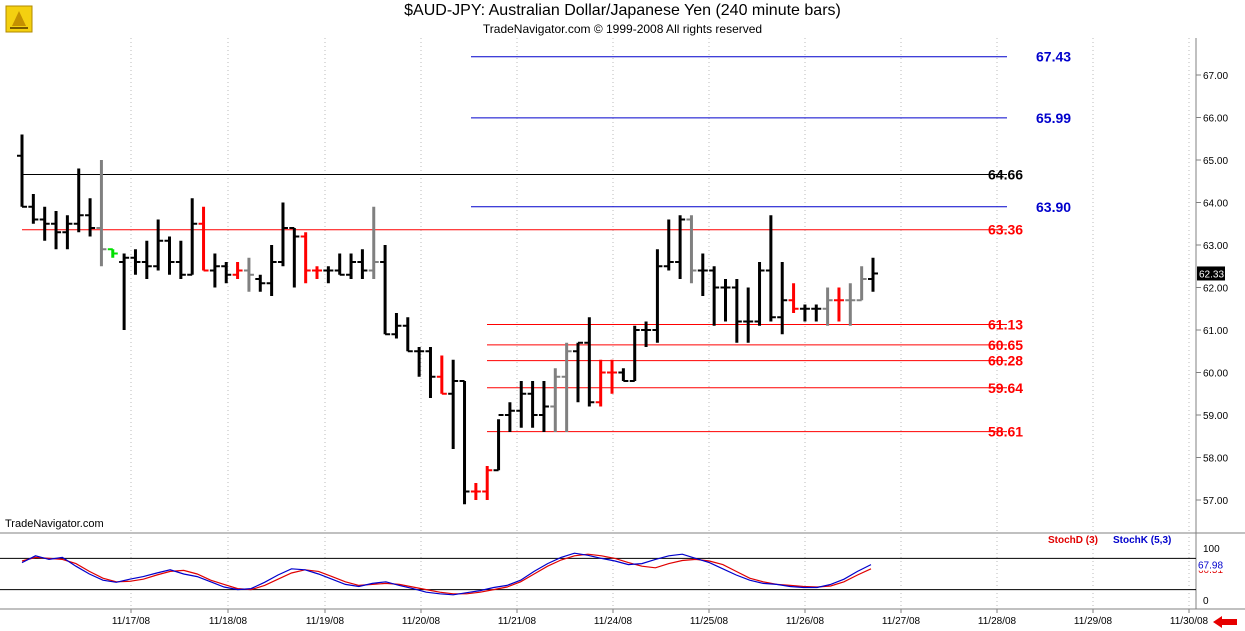 This screenshot has width=1245, height=631. I want to click on y-tick-label: 57.00, so click(1215, 501).